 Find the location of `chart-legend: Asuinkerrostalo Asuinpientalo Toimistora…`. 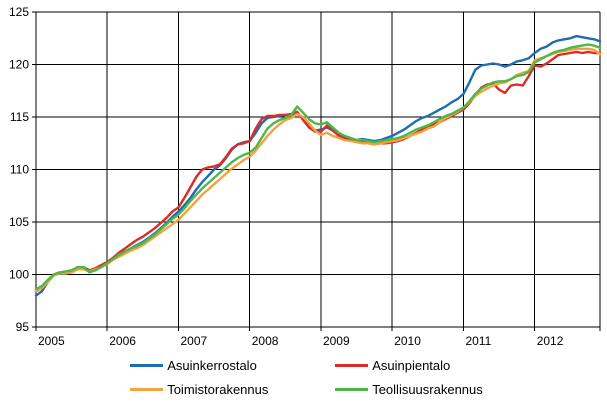

chart-legend: Asuinkerrostalo Asuinpientalo Toimistora… is located at coordinates (306, 377).